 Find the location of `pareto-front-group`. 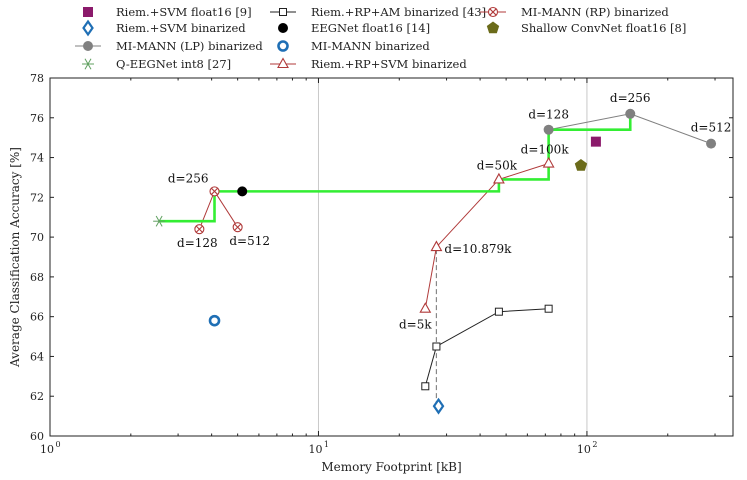

pareto-front-group is located at coordinates (395, 168).